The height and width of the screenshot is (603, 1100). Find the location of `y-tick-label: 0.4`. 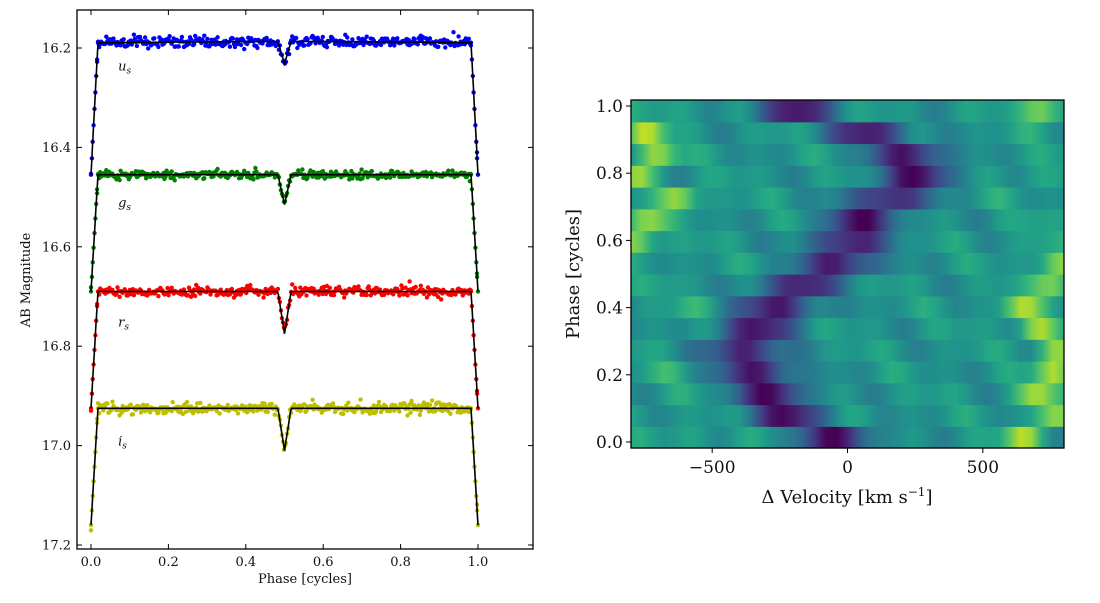

y-tick-label: 0.4 is located at coordinates (609, 309).